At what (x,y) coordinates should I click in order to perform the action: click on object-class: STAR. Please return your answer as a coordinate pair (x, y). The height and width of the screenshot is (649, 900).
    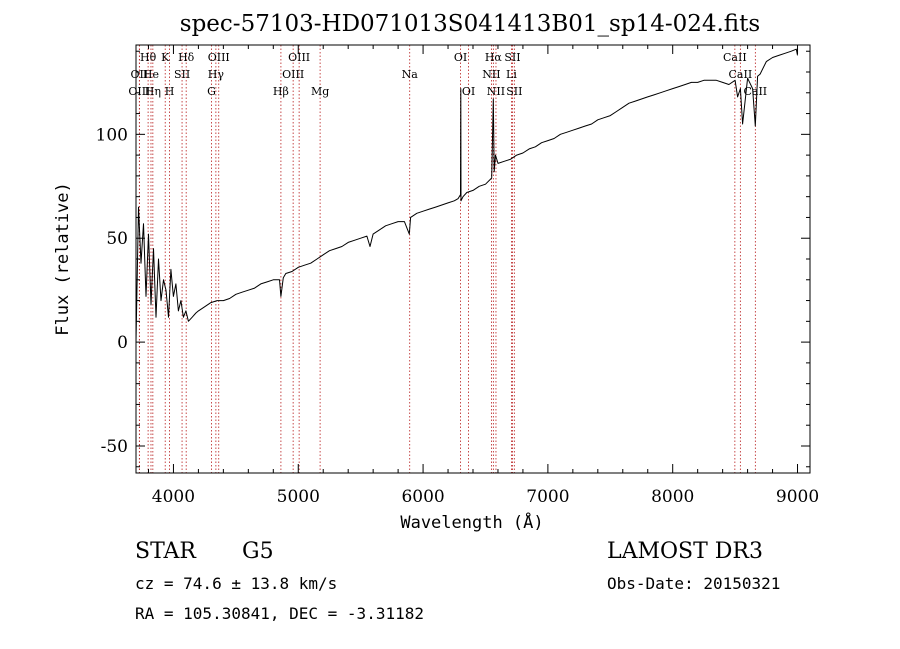
    Looking at the image, I should click on (165, 551).